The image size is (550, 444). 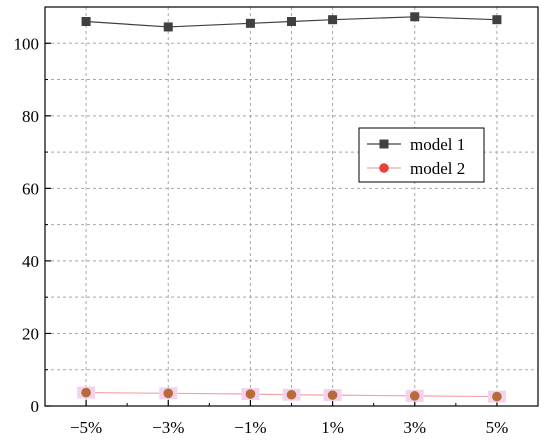 I want to click on legend-label-1: model 1, so click(x=437, y=144).